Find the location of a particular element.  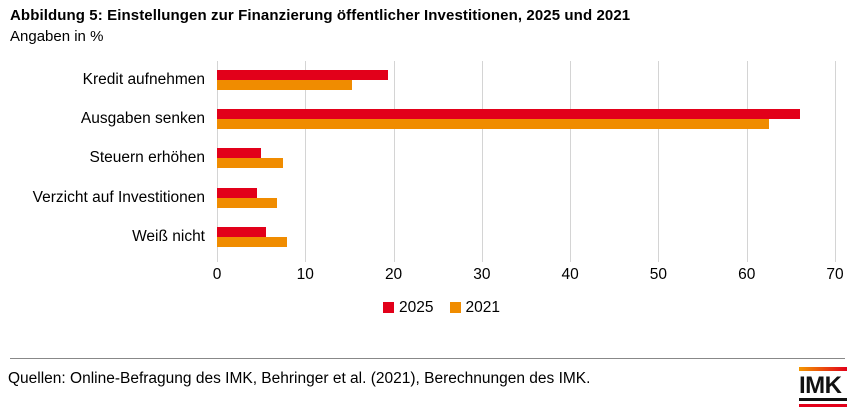

category-label: Steuern erhöhen is located at coordinates (147, 158).